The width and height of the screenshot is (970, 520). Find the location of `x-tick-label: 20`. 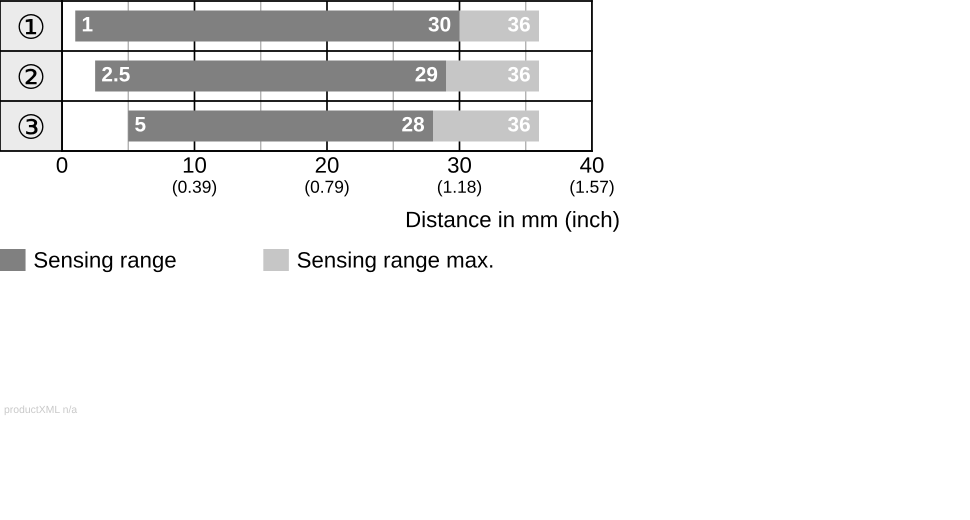

x-tick-label: 20 is located at coordinates (327, 165).